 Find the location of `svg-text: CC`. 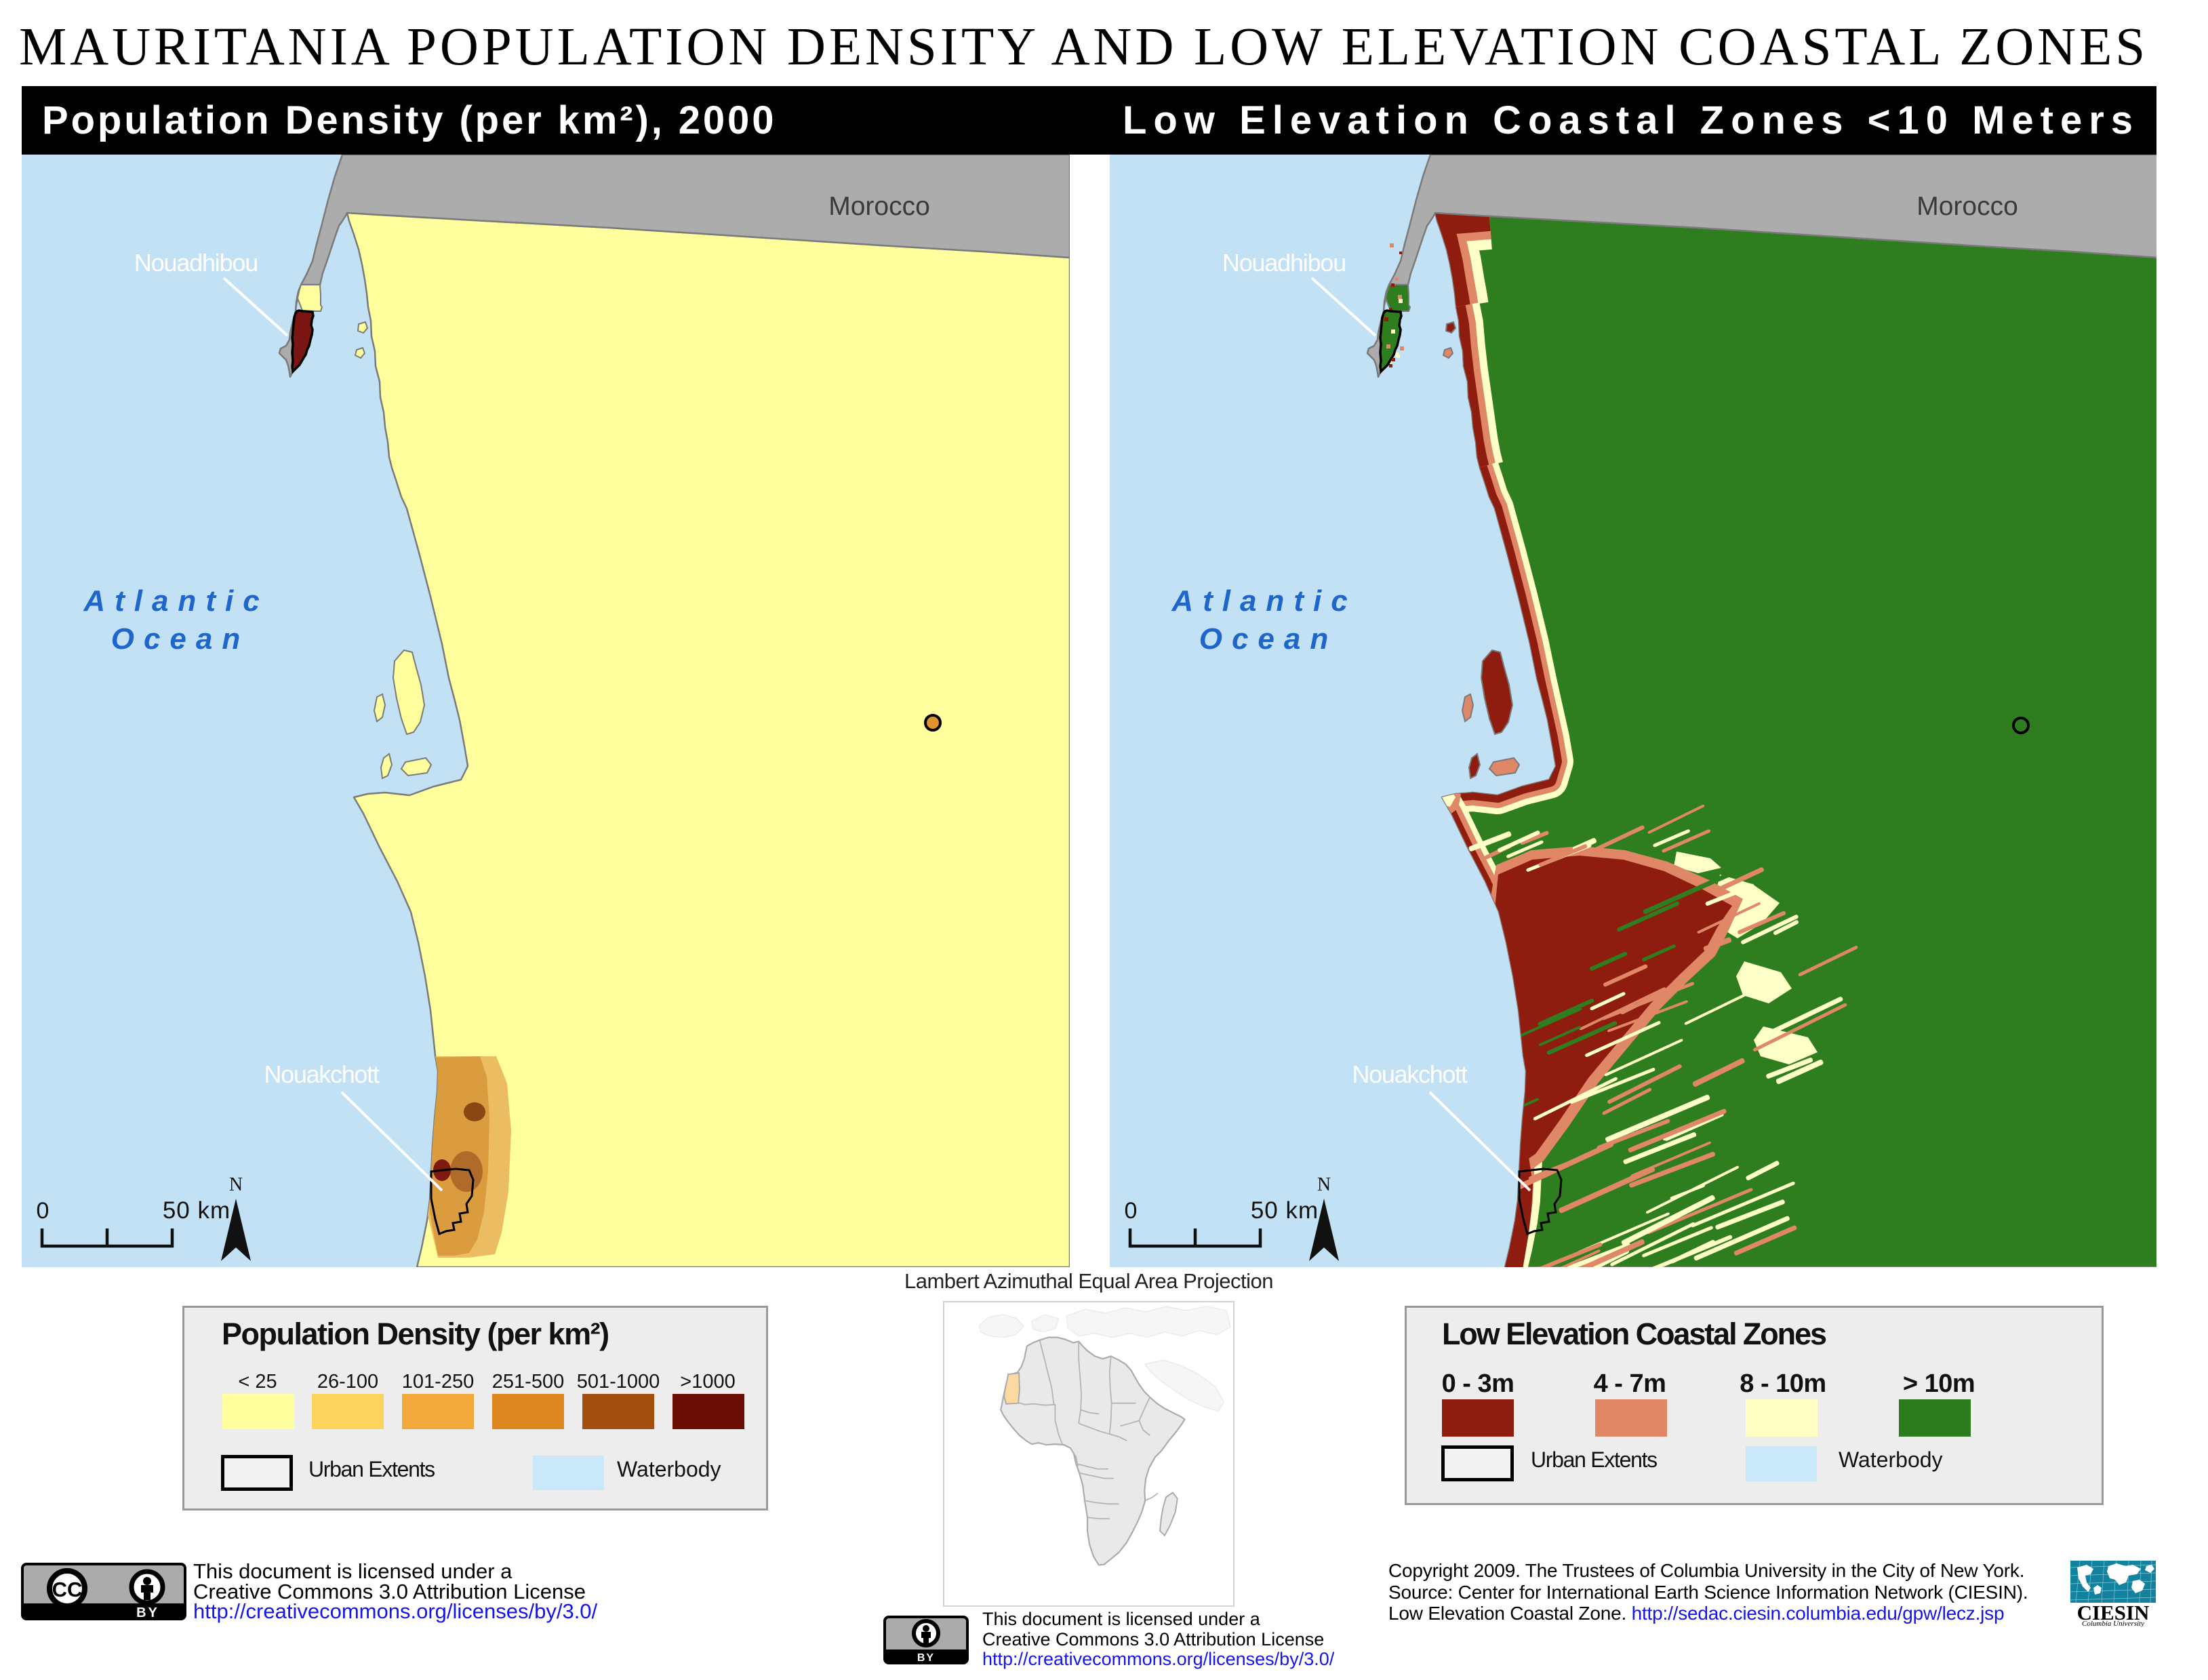

svg-text: CC is located at coordinates (67, 1590).